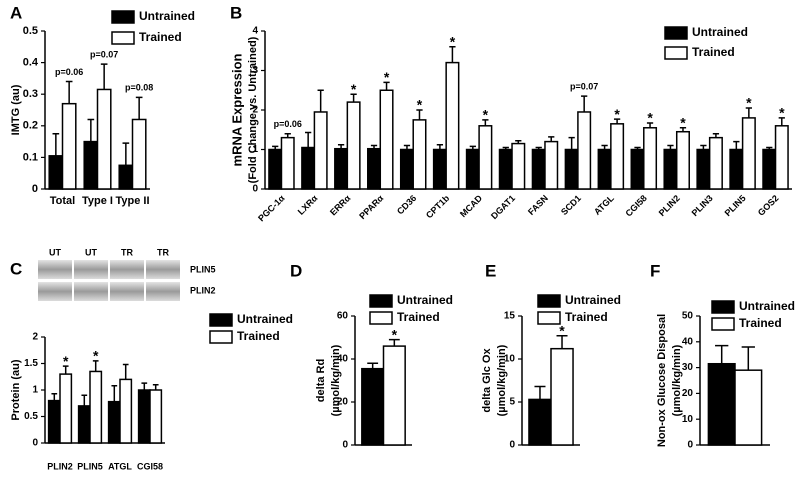 This screenshot has width=797, height=478. What do you see at coordinates (288, 124) in the screenshot?
I see `significance-label: p=0.06` at bounding box center [288, 124].